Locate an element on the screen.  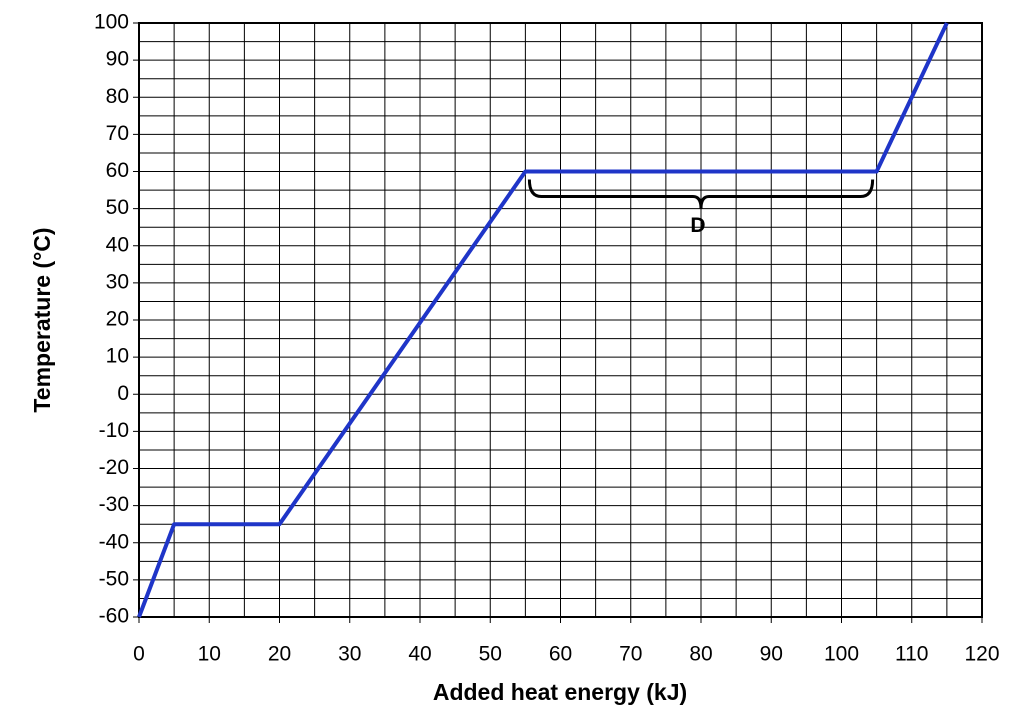
y-tick-label: 60 is located at coordinates (117, 170).